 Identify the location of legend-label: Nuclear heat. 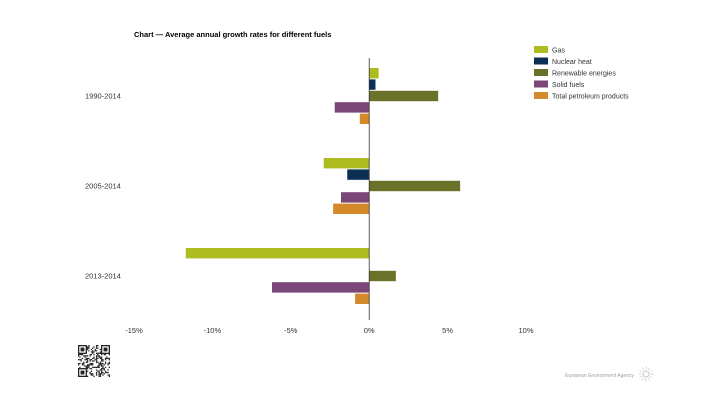
(572, 62).